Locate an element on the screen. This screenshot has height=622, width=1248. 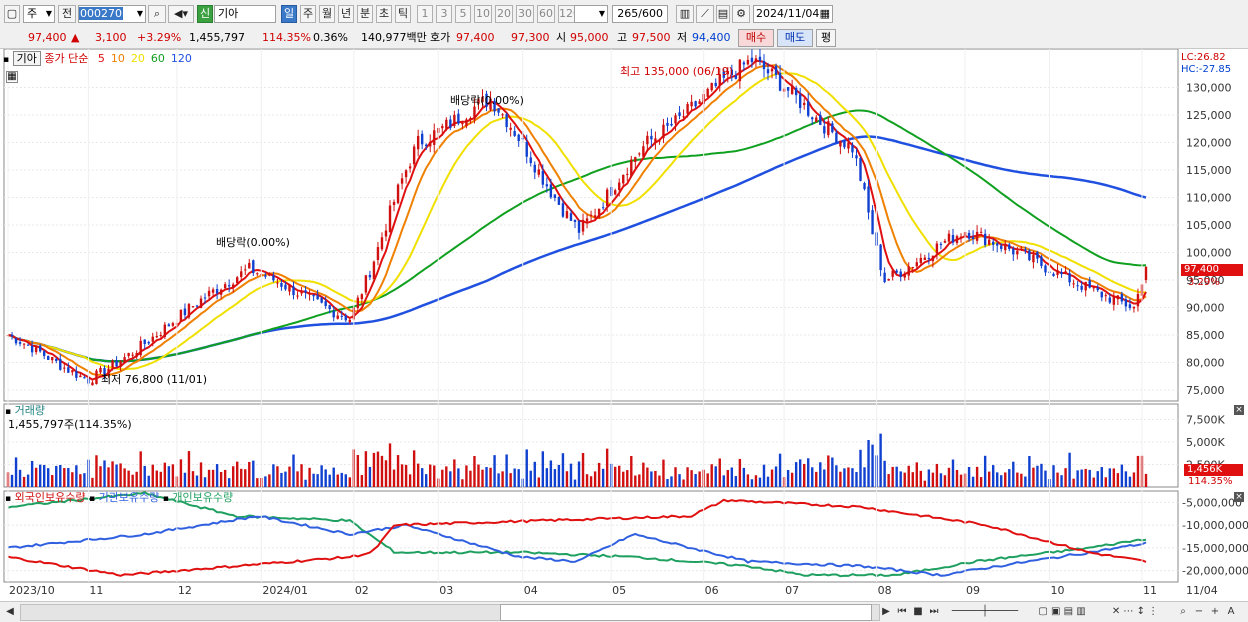
skip-forward-icon: ⏭ is located at coordinates (934, 611).